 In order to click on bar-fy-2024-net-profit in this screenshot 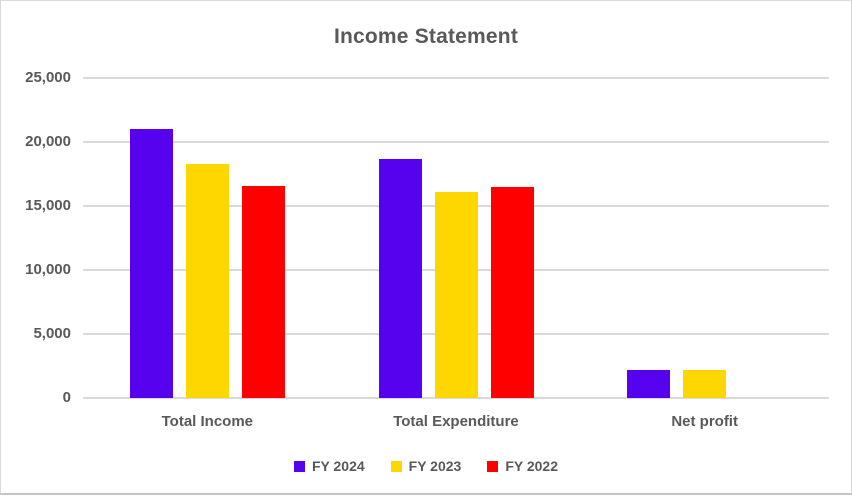, I will do `click(649, 384)`.